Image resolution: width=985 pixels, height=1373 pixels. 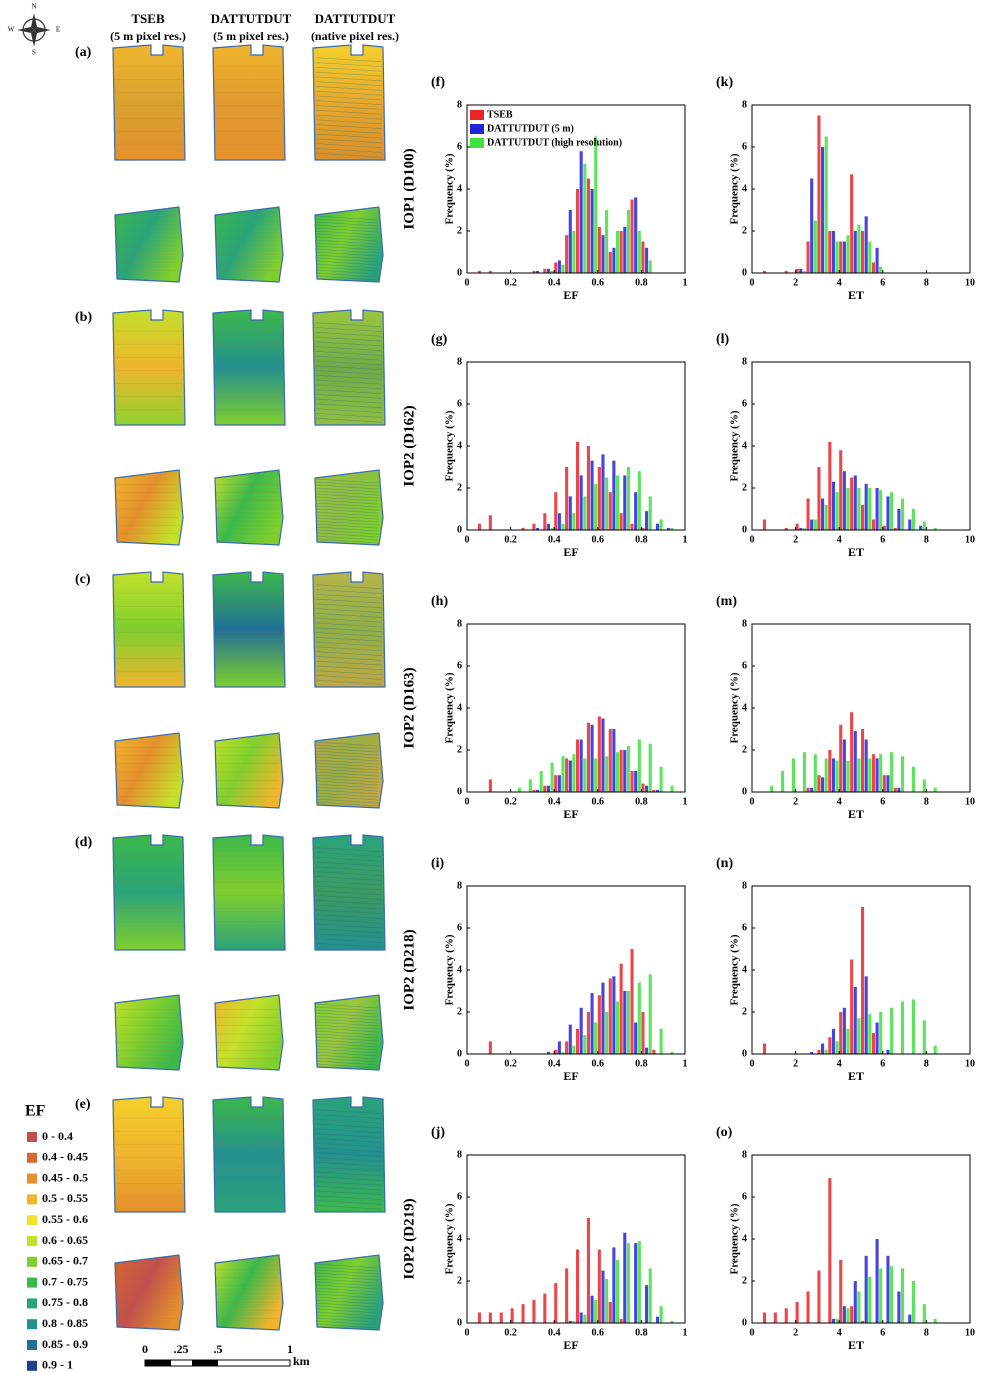 What do you see at coordinates (570, 1345) in the screenshot?
I see `x-axis-label: EF` at bounding box center [570, 1345].